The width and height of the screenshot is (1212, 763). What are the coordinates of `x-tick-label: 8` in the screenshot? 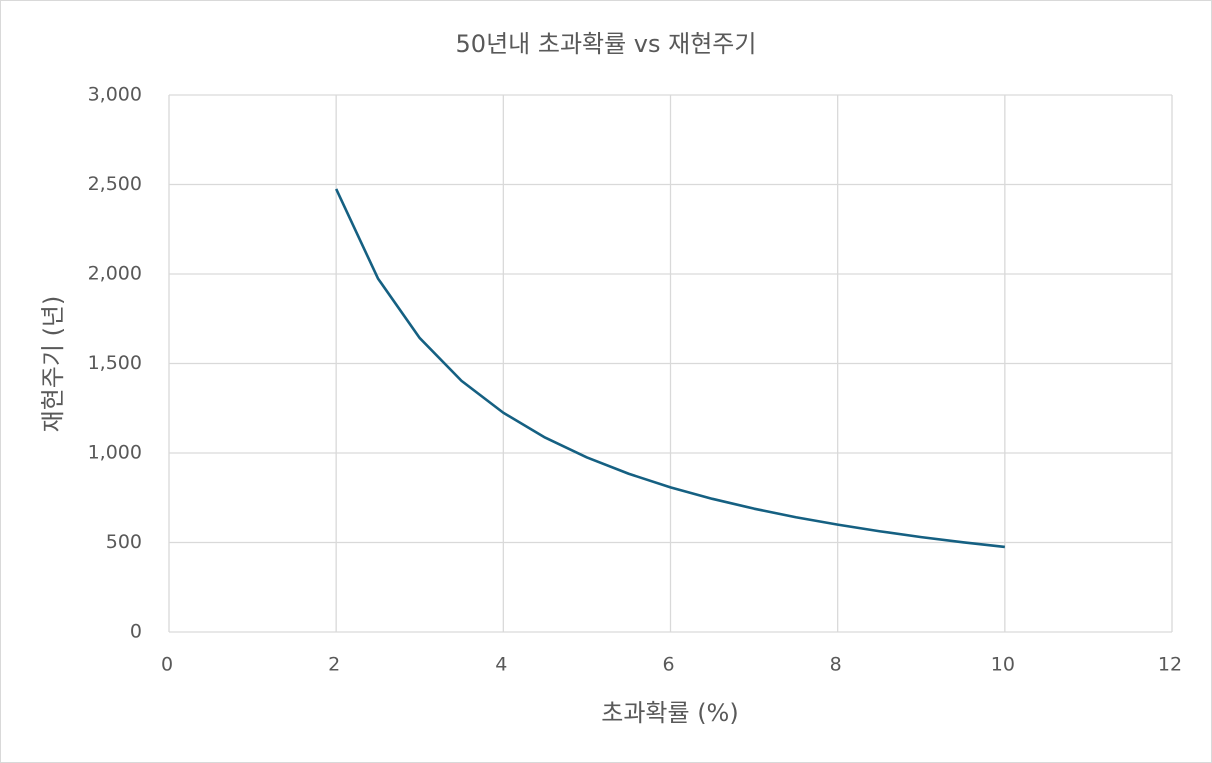 It's located at (836, 665).